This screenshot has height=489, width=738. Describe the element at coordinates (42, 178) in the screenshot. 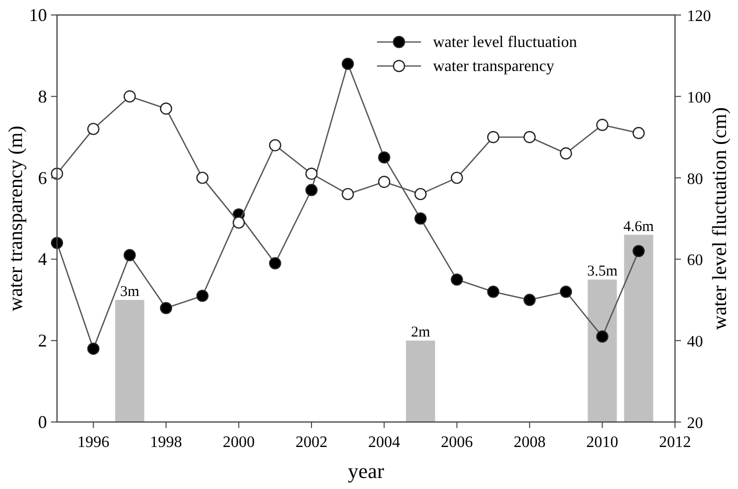

I see `y-tick-label: 6` at that location.